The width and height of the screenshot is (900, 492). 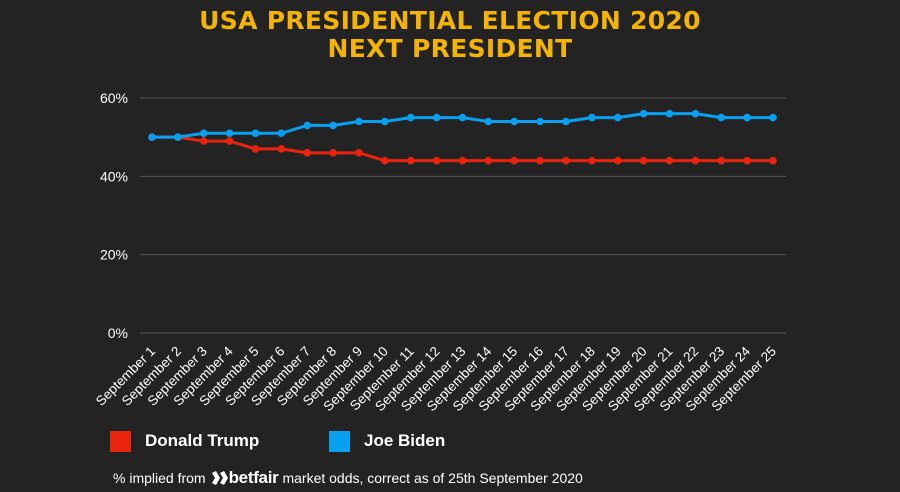 I want to click on chart-title-line-2: NEXT PRESIDENT, so click(x=450, y=48).